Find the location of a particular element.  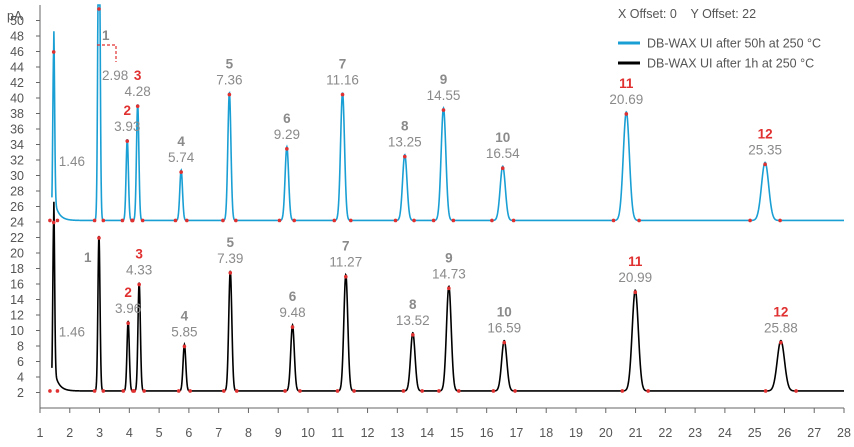

peak-rt-label: 7.39 is located at coordinates (230, 258).